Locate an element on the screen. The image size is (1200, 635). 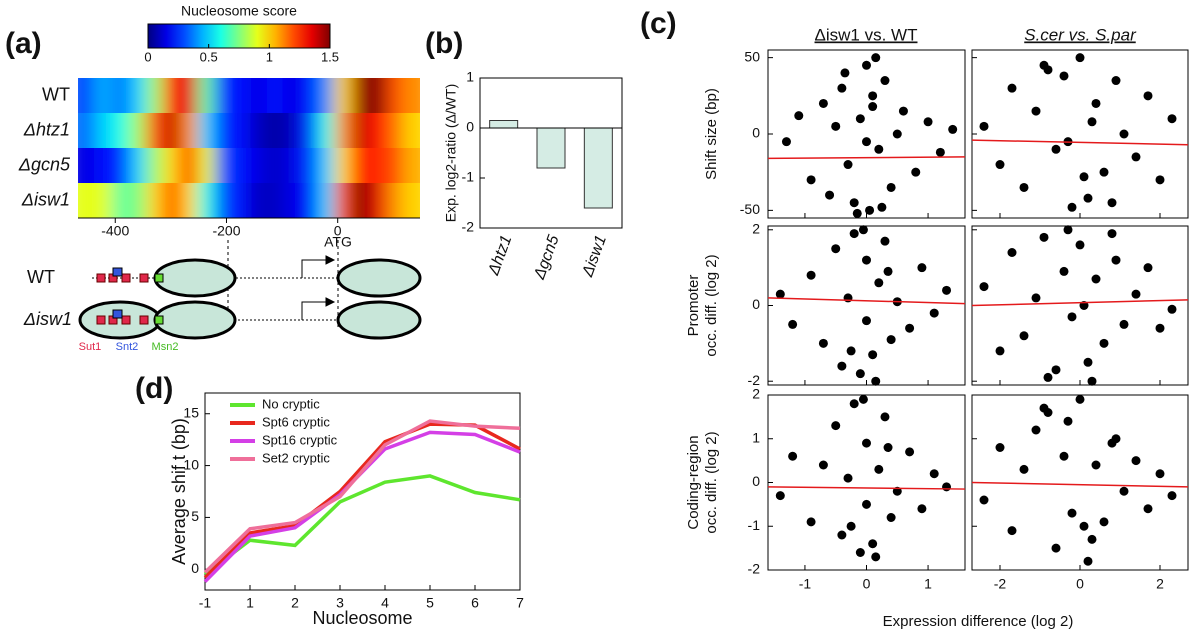
row-label: Δhtz1 is located at coordinates (46, 129).